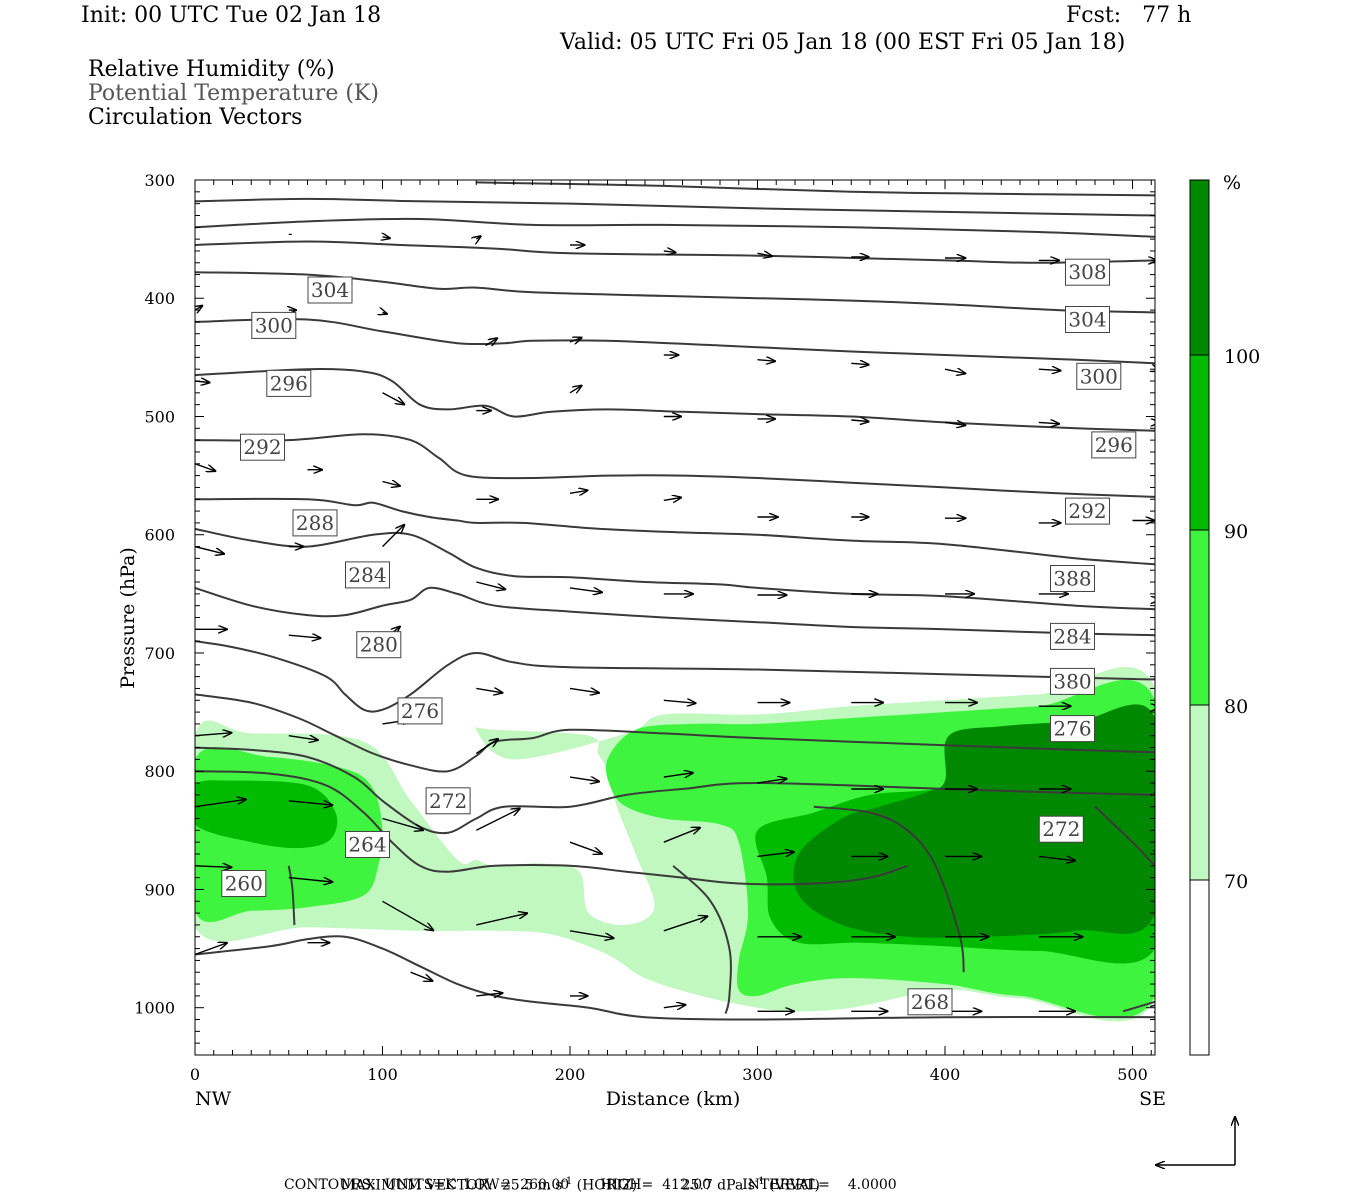  I want to click on y-tick-label: 1000, so click(154, 1008).